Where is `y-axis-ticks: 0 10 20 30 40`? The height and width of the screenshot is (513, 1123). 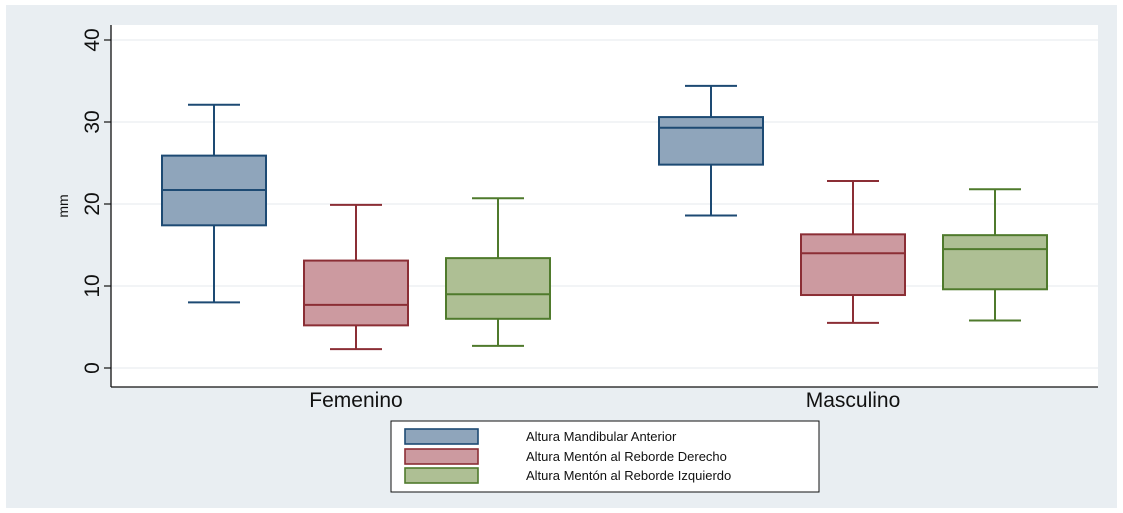 y-axis-ticks: 0 10 20 30 40 is located at coordinates (96, 201).